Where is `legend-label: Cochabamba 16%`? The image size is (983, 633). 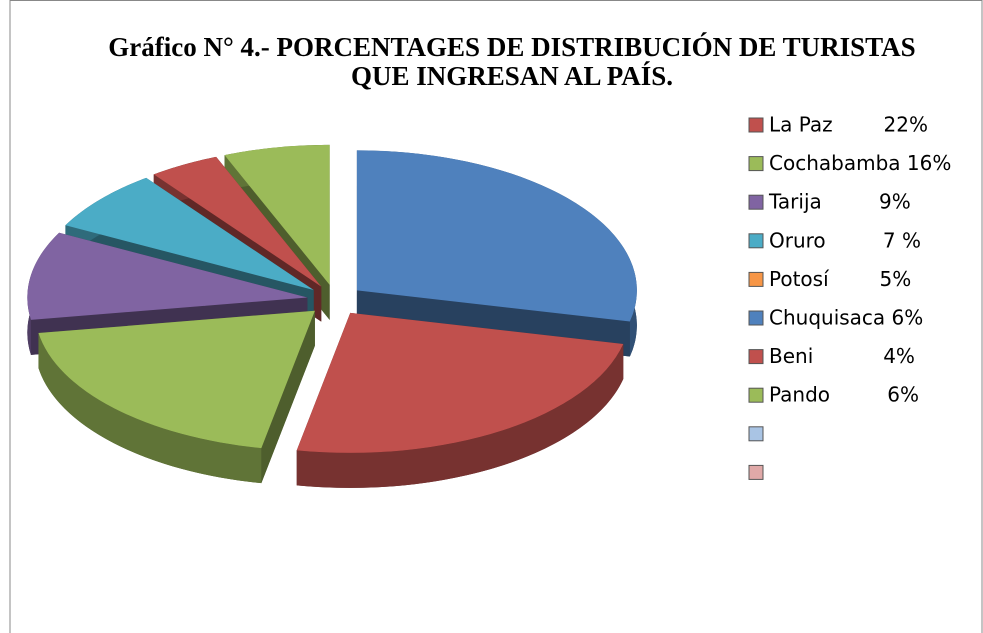 legend-label: Cochabamba 16% is located at coordinates (860, 163).